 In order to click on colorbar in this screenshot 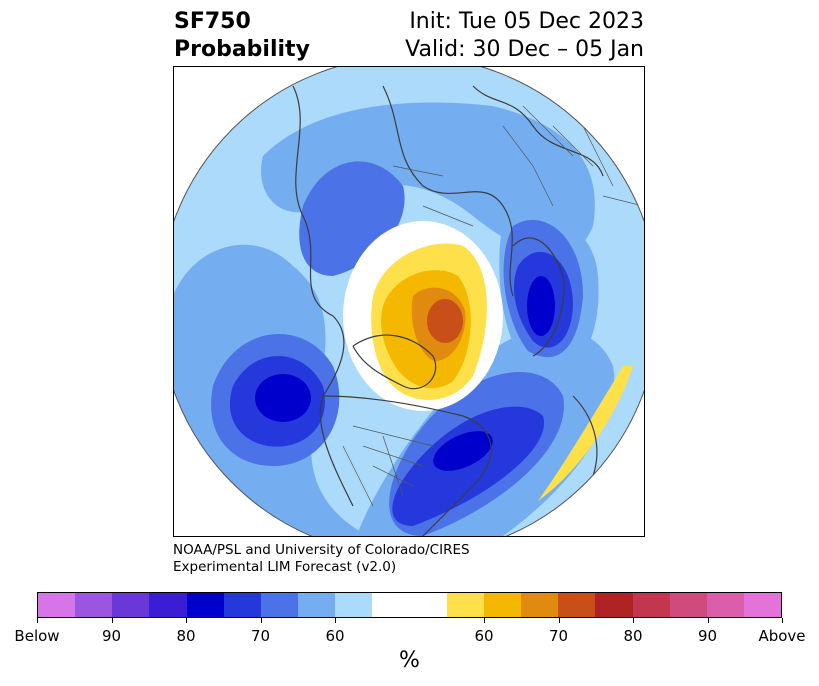, I will do `click(409, 605)`.